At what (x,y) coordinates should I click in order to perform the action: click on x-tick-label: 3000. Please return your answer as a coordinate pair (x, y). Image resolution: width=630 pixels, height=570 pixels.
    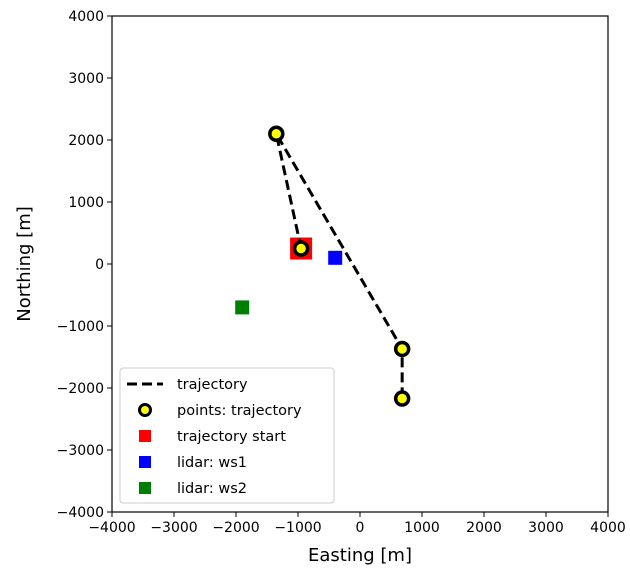
    Looking at the image, I should click on (546, 528).